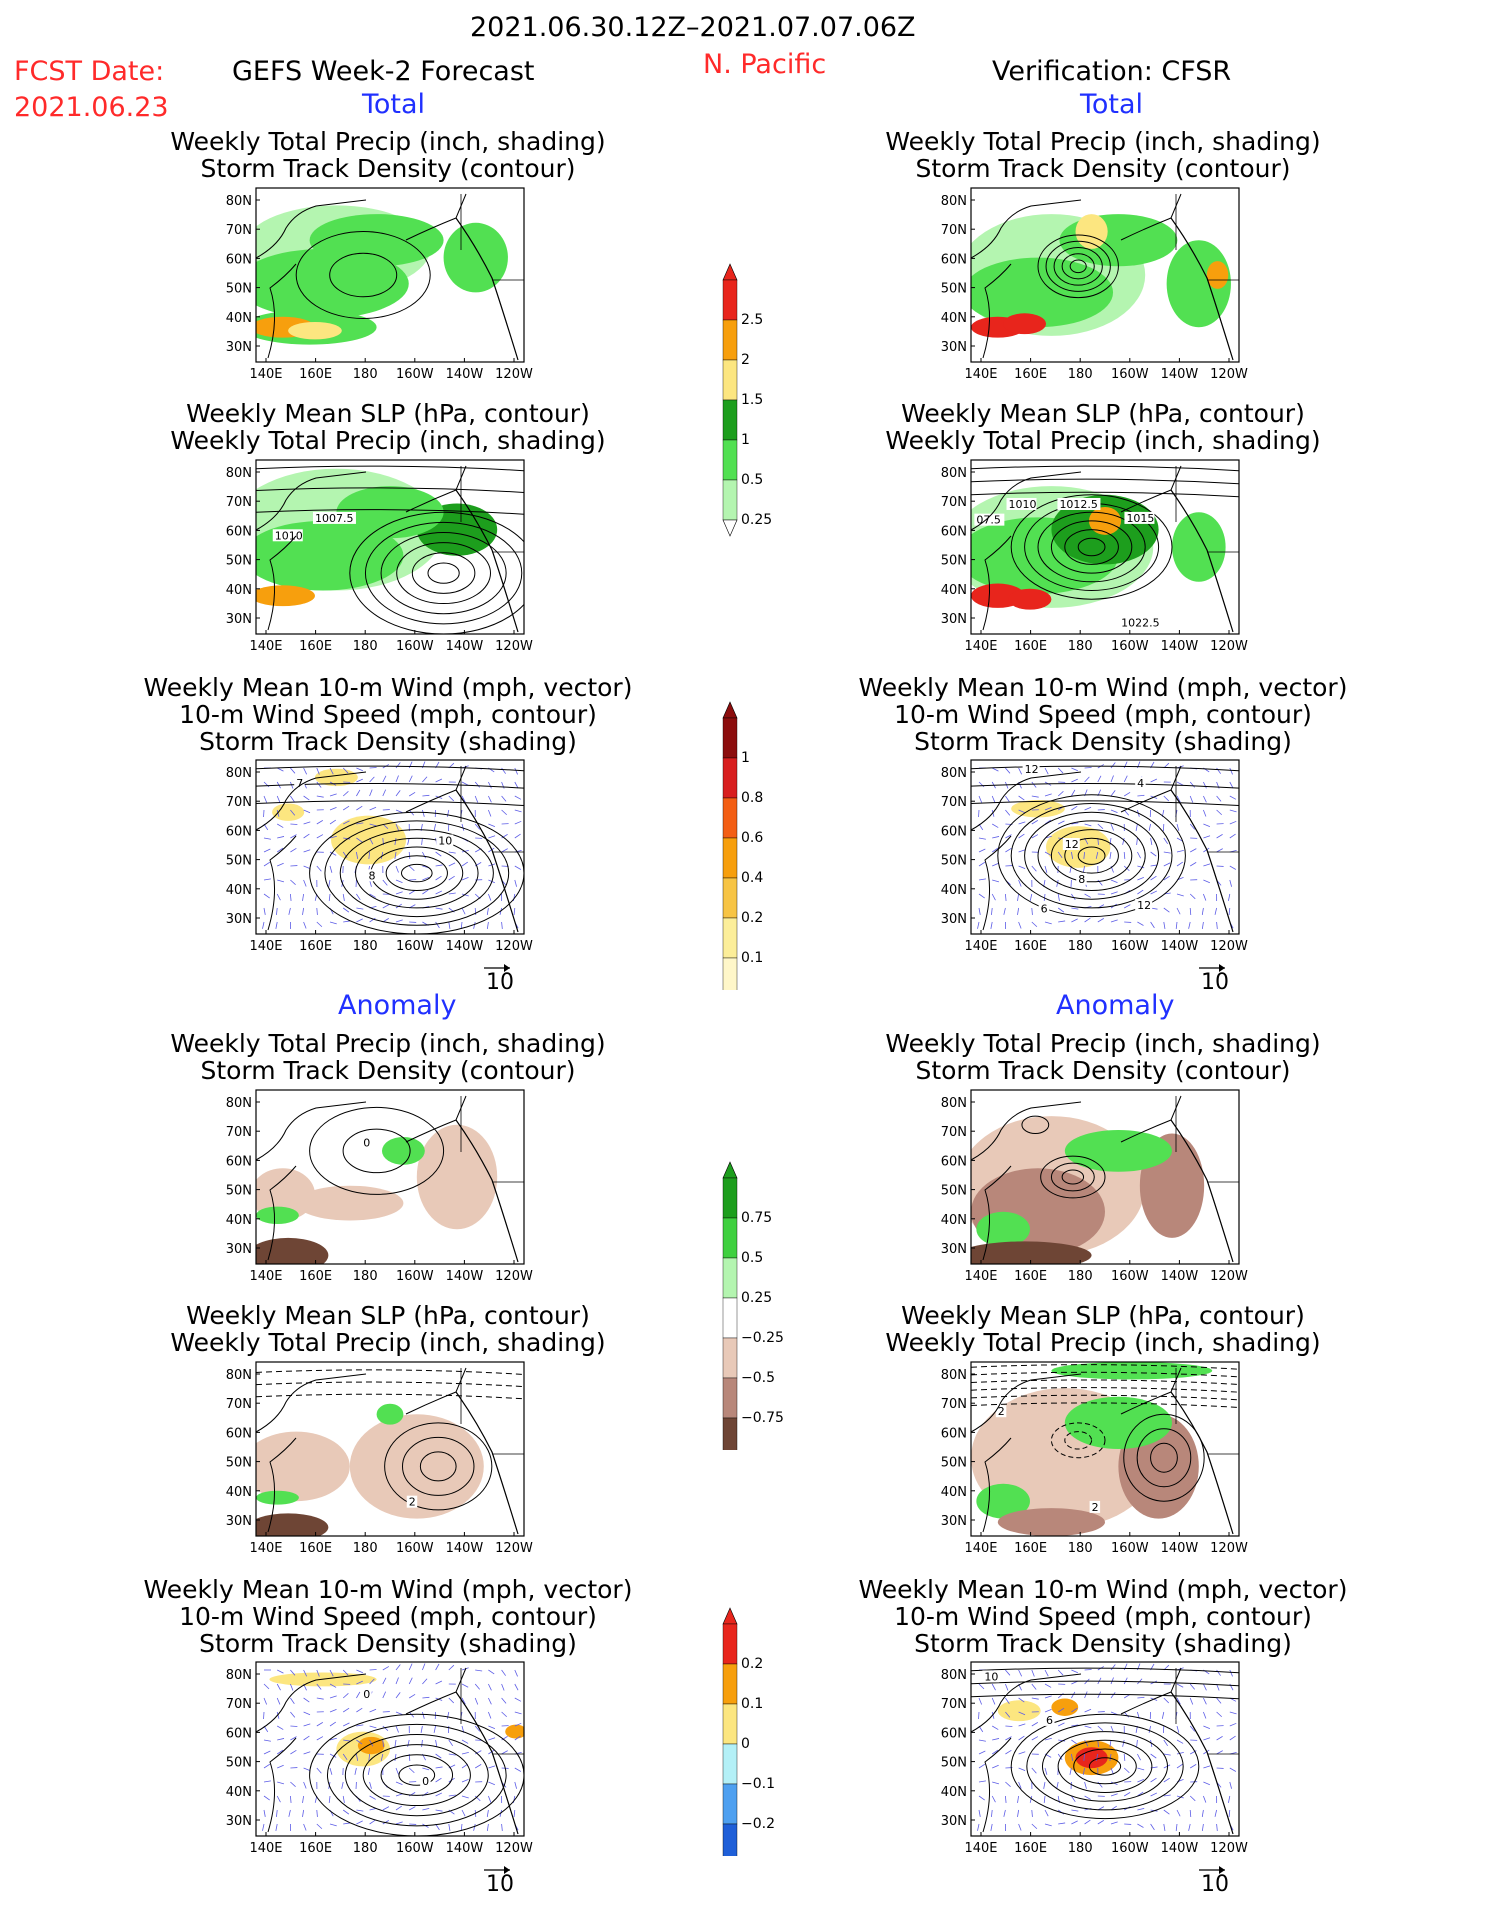 The height and width of the screenshot is (1925, 1487). What do you see at coordinates (752, 838) in the screenshot?
I see `colorbar-tick-label: 0.6` at bounding box center [752, 838].